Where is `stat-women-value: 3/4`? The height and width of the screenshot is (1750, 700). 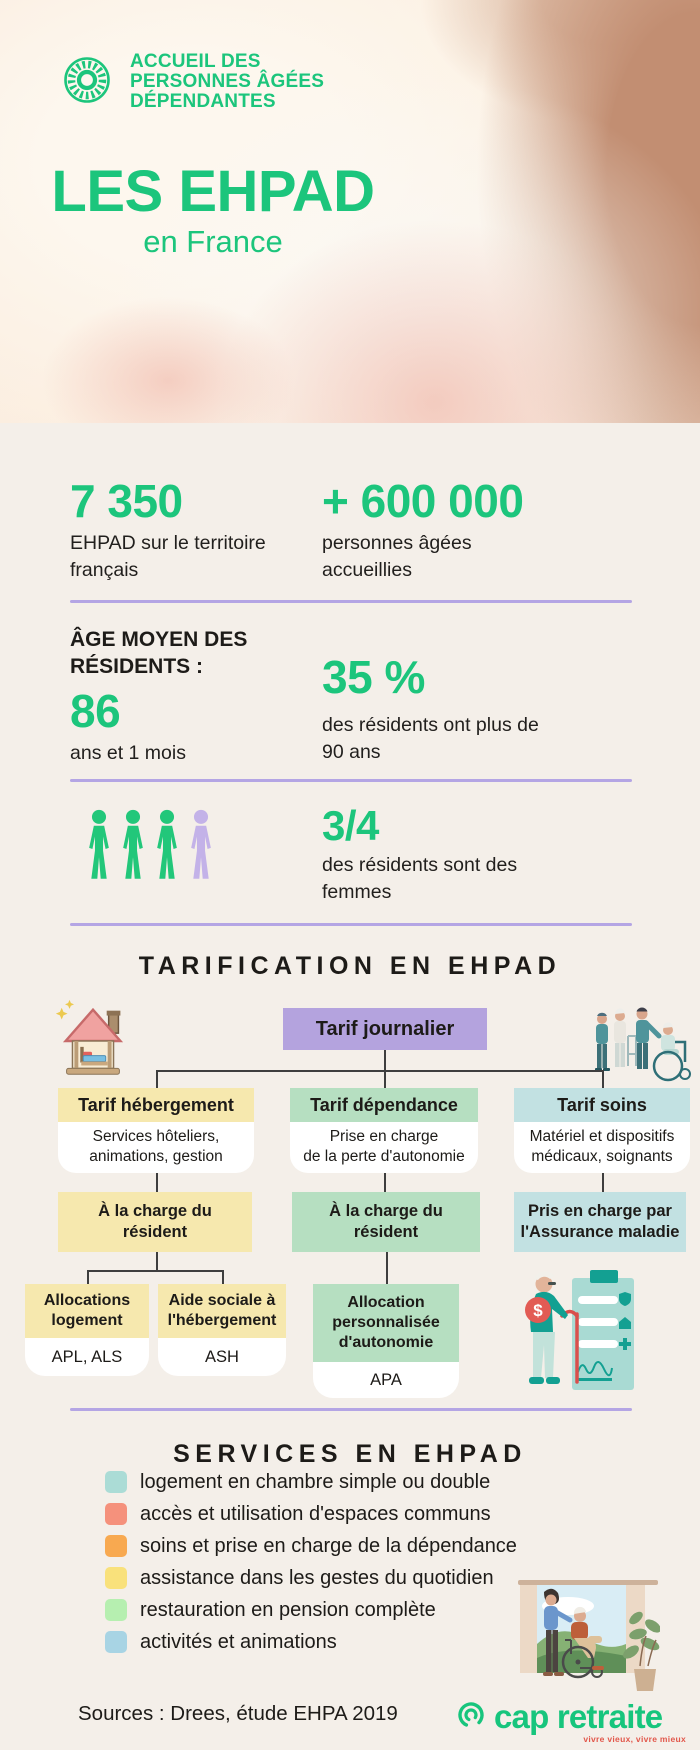
stat-women-value: 3/4 is located at coordinates (350, 825).